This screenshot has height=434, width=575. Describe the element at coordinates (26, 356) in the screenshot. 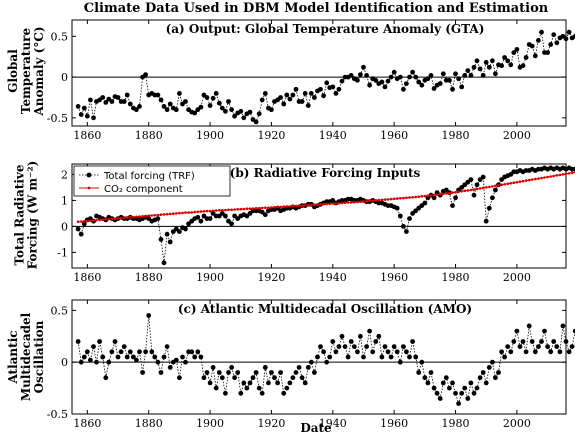

I see `y-axis-label: Multidecadel` at that location.